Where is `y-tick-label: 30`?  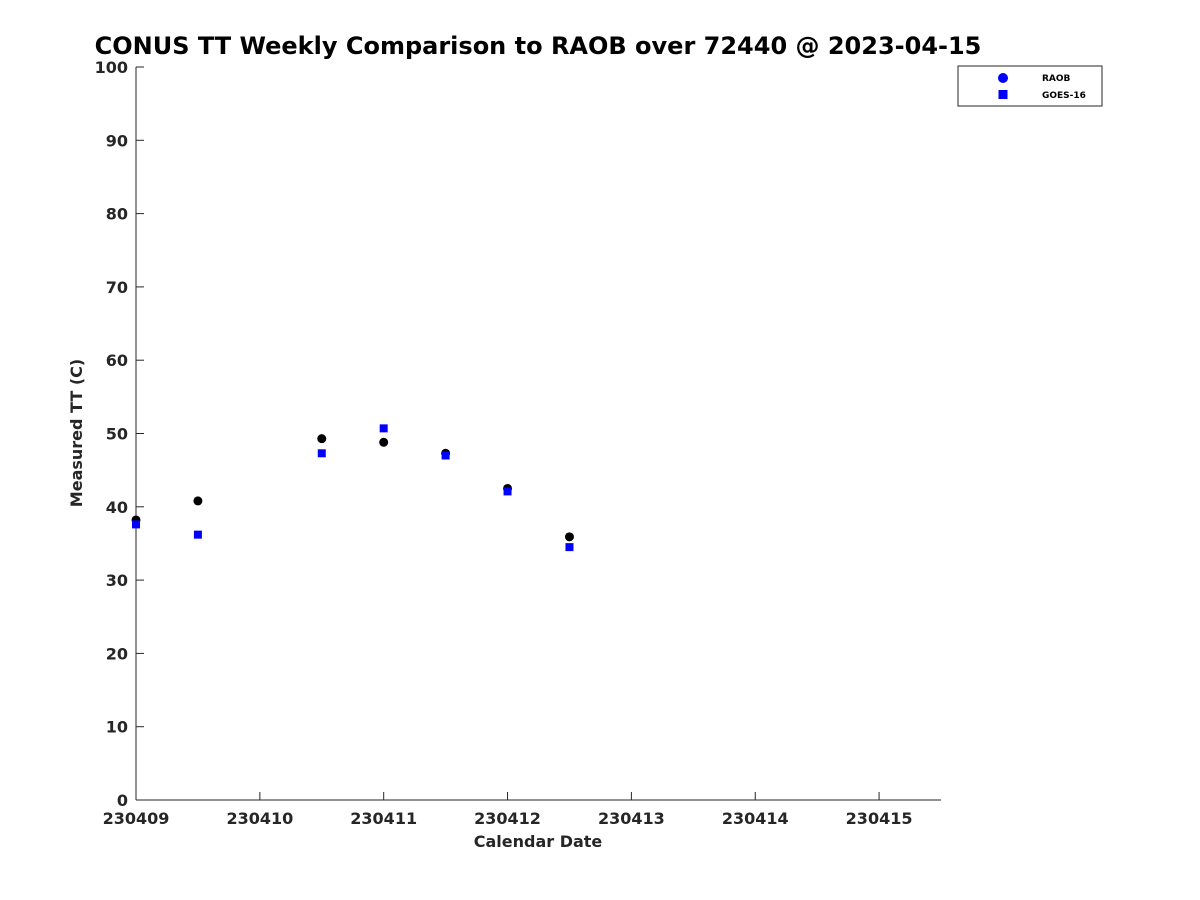
y-tick-label: 30 is located at coordinates (117, 580).